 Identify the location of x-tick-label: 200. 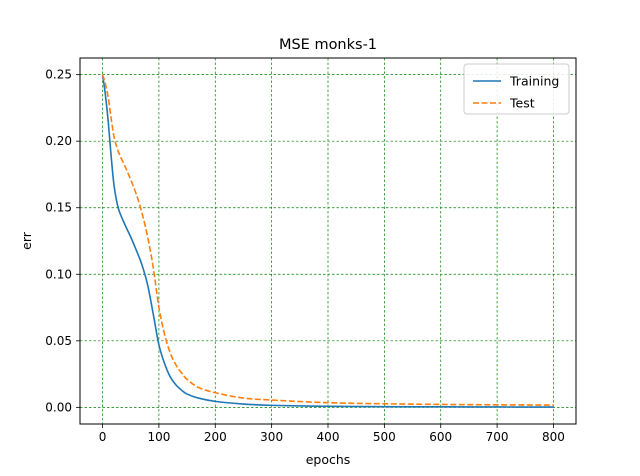
(215, 437).